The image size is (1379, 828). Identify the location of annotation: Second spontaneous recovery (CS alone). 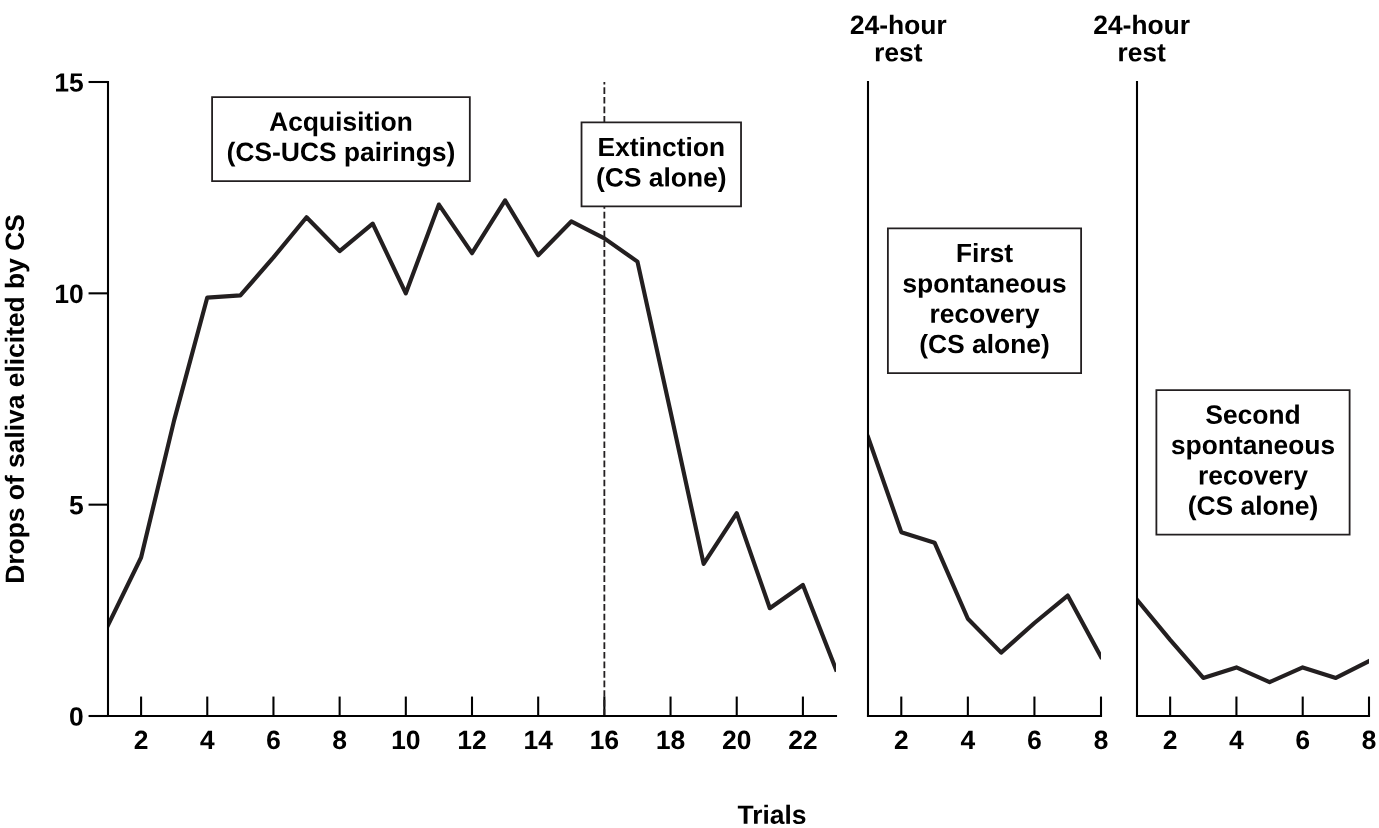
(1253, 462).